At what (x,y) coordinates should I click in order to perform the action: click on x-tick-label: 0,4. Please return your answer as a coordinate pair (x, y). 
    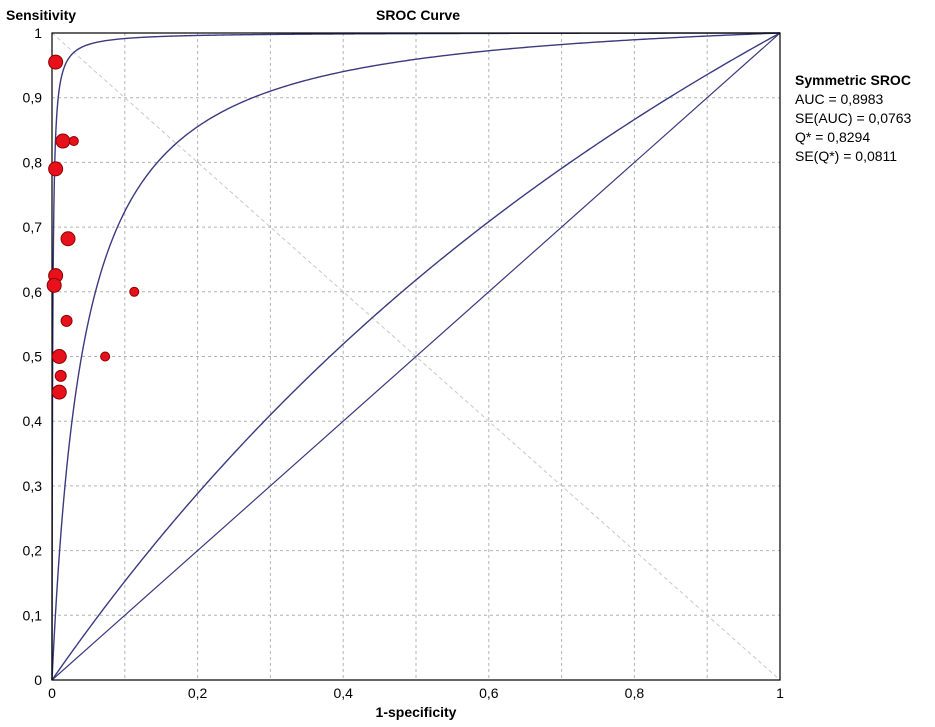
    Looking at the image, I should click on (343, 693).